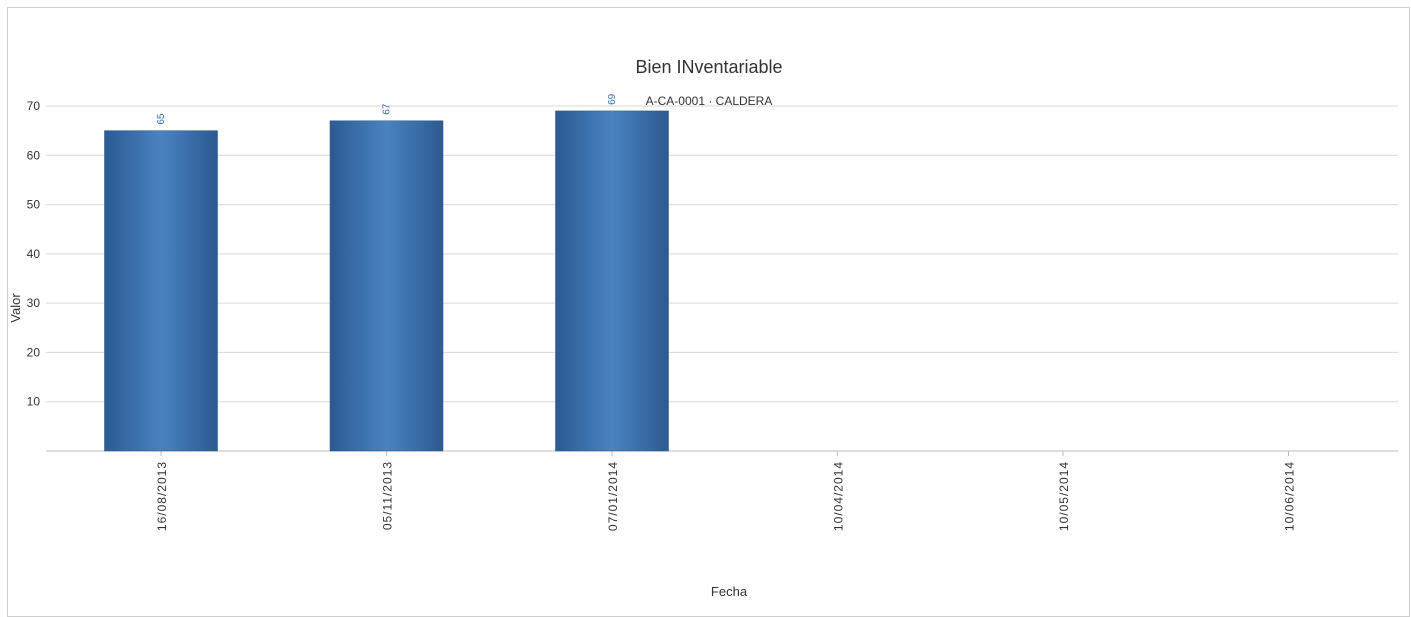 This screenshot has height=617, width=1411. What do you see at coordinates (1290, 496) in the screenshot?
I see `x-tick-label: 10/06/2014` at bounding box center [1290, 496].